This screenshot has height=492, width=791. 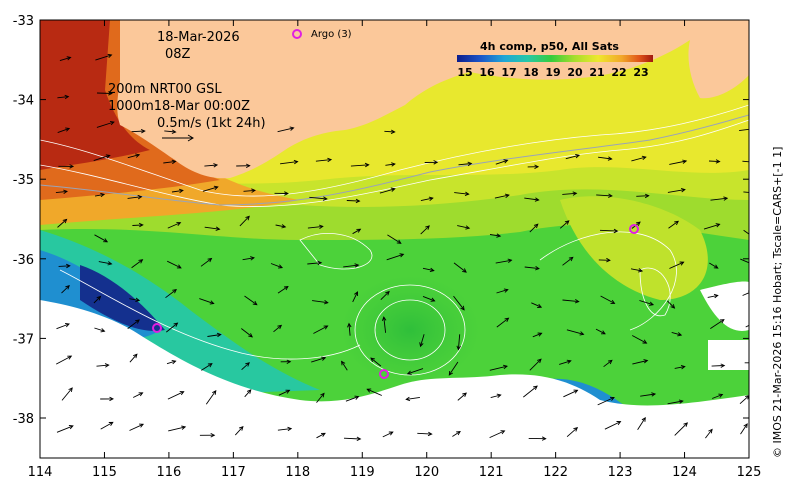 What do you see at coordinates (297, 472) in the screenshot?
I see `x-tick-label: 118` at bounding box center [297, 472].